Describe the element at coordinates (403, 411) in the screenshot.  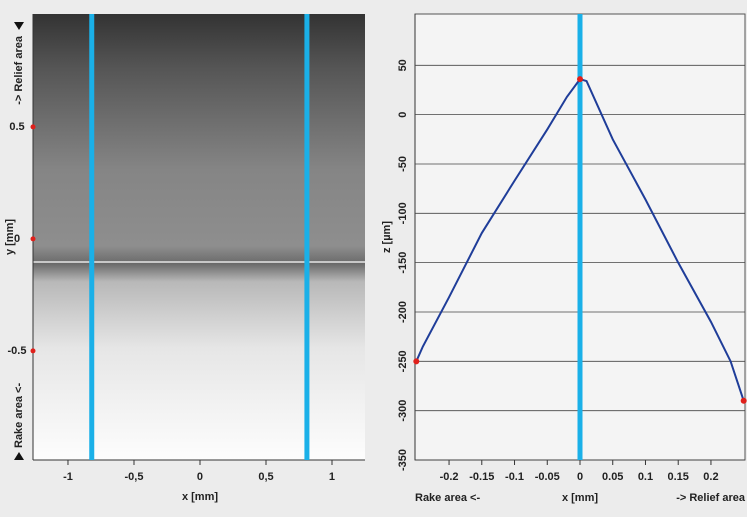
I see `y-tick-label: -300` at that location.